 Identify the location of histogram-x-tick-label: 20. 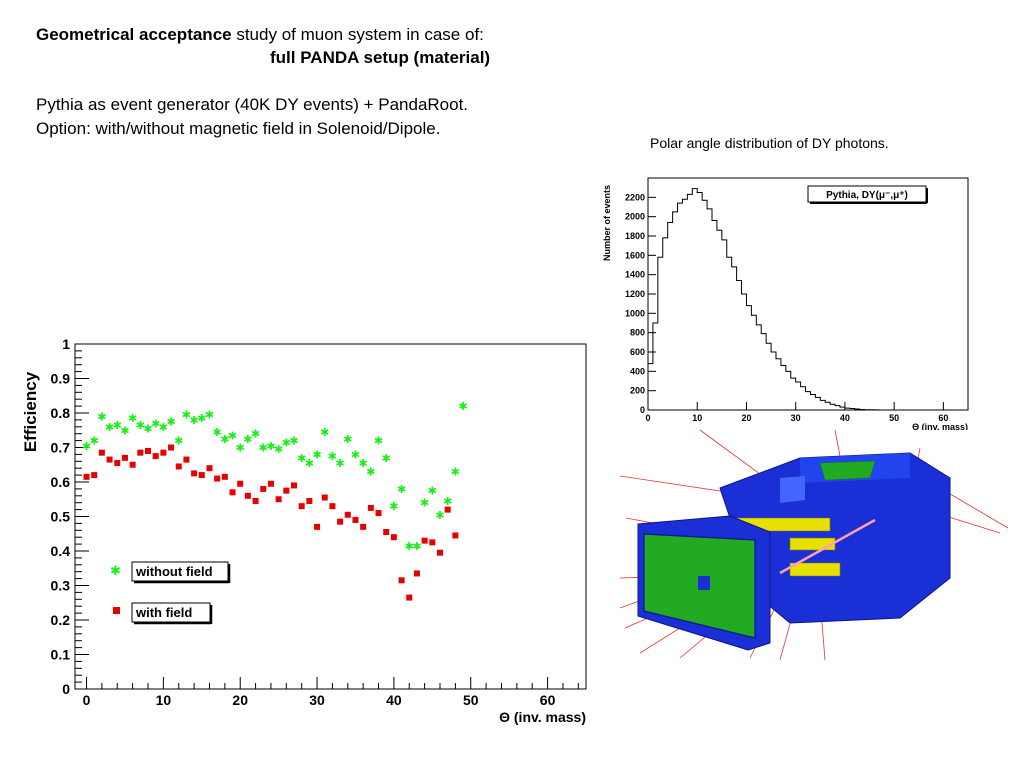
(746, 418).